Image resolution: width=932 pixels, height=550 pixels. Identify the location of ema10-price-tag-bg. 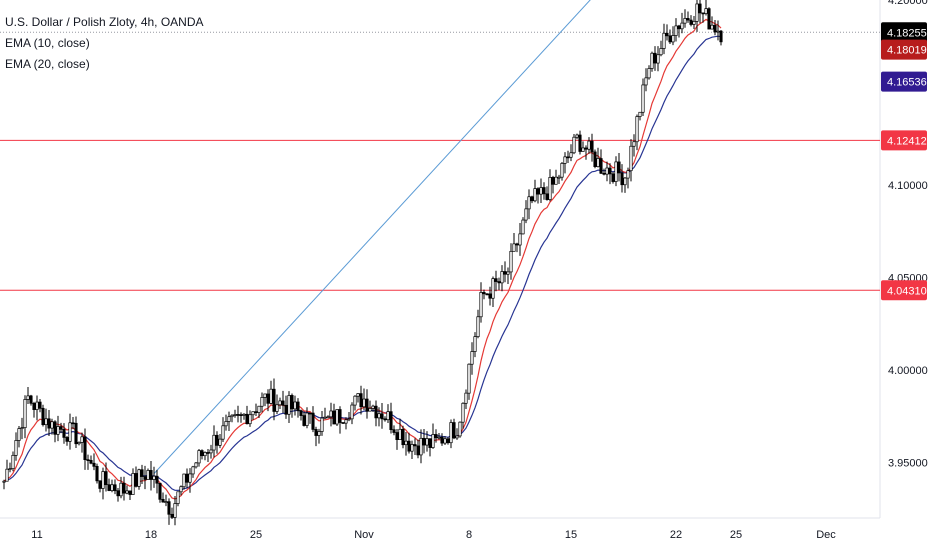
(904, 49).